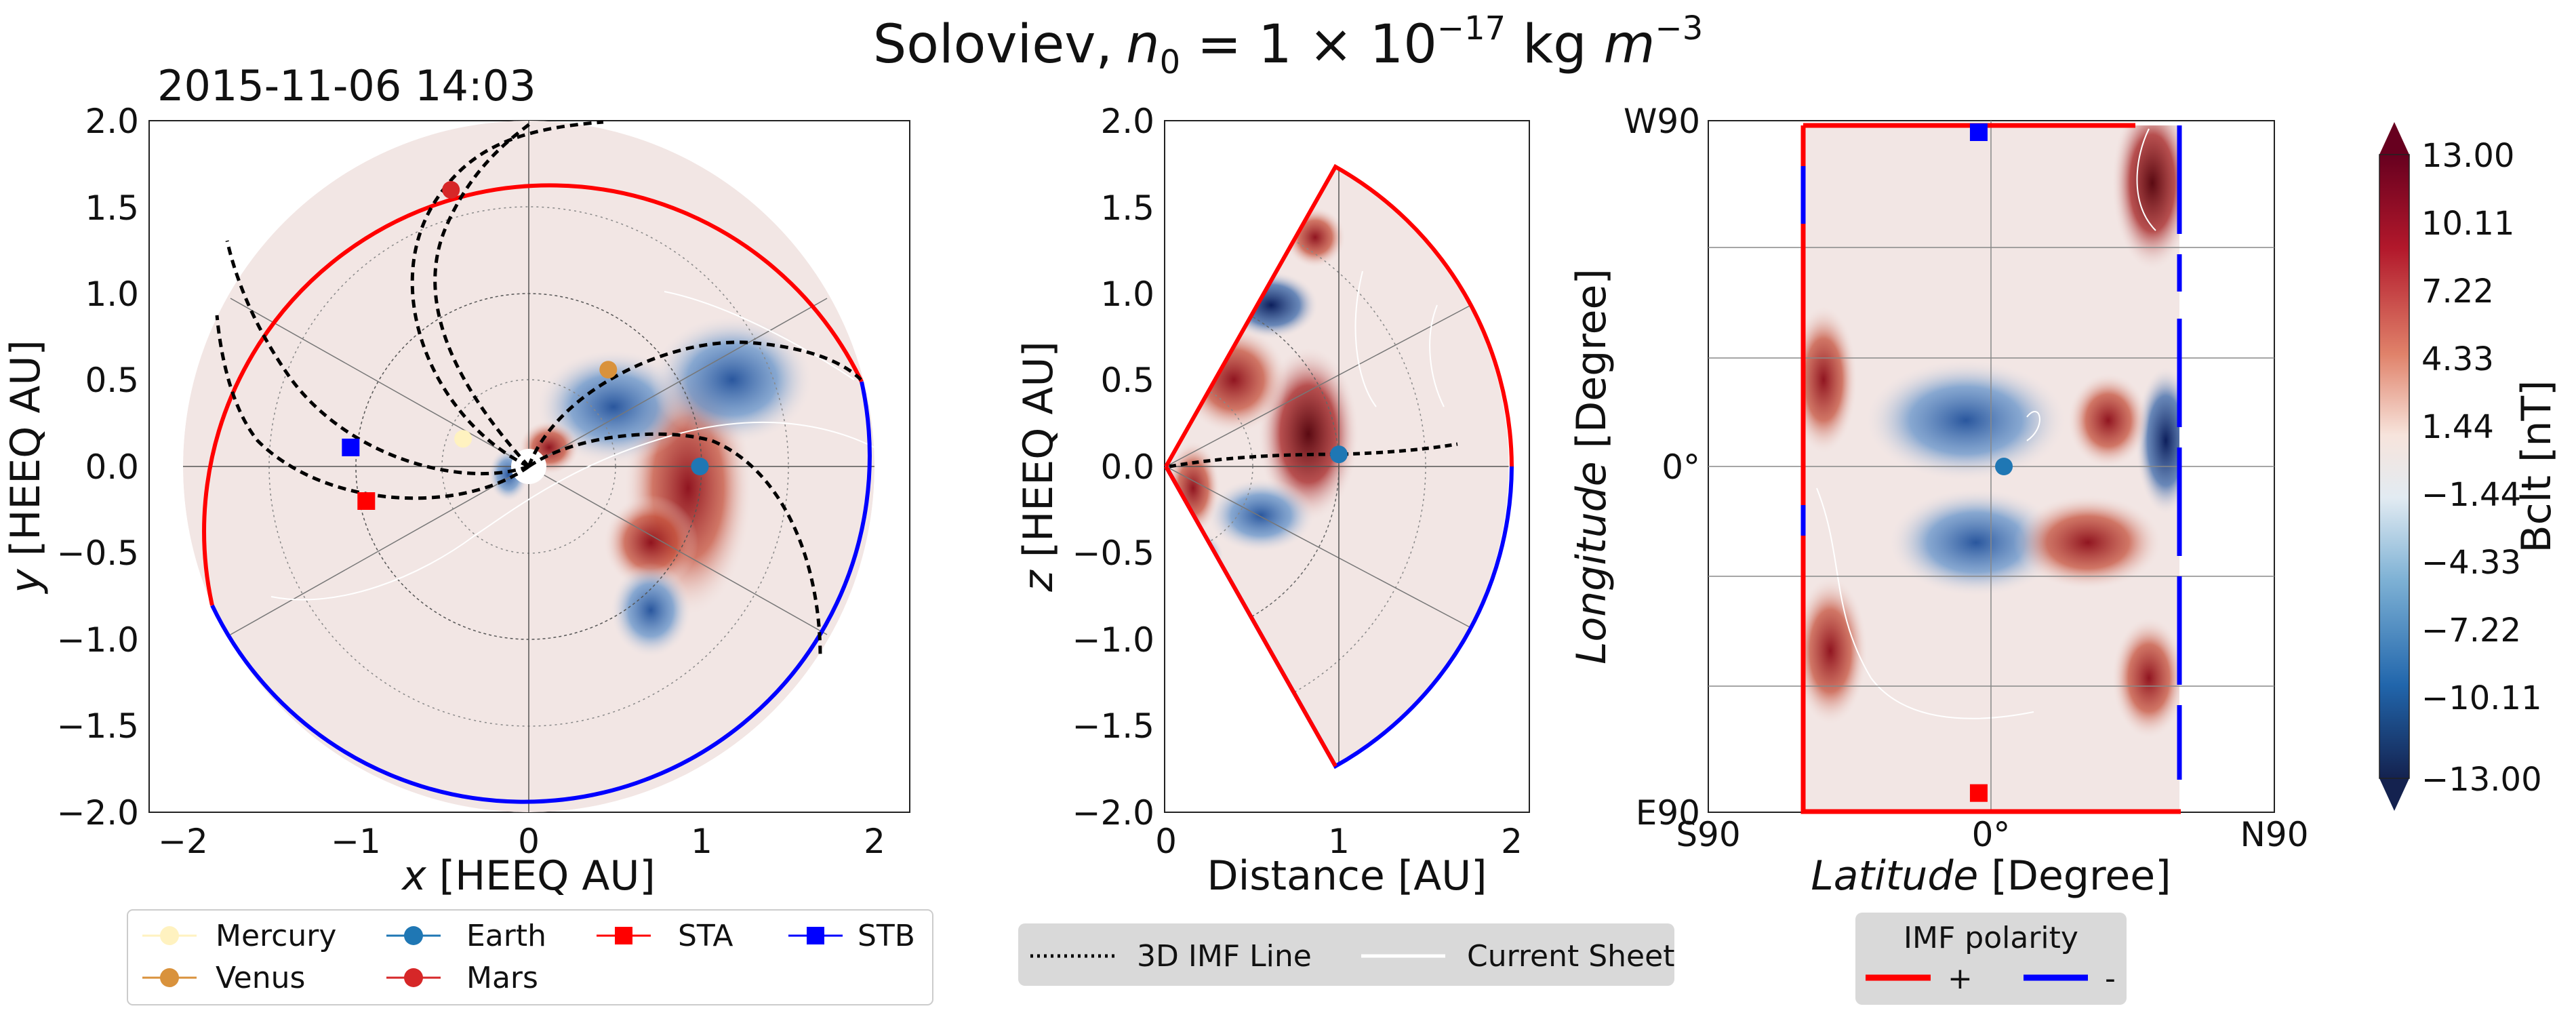 This screenshot has height=1017, width=2576. I want to click on equatorial-polarity-minus-arc, so click(541, 592).